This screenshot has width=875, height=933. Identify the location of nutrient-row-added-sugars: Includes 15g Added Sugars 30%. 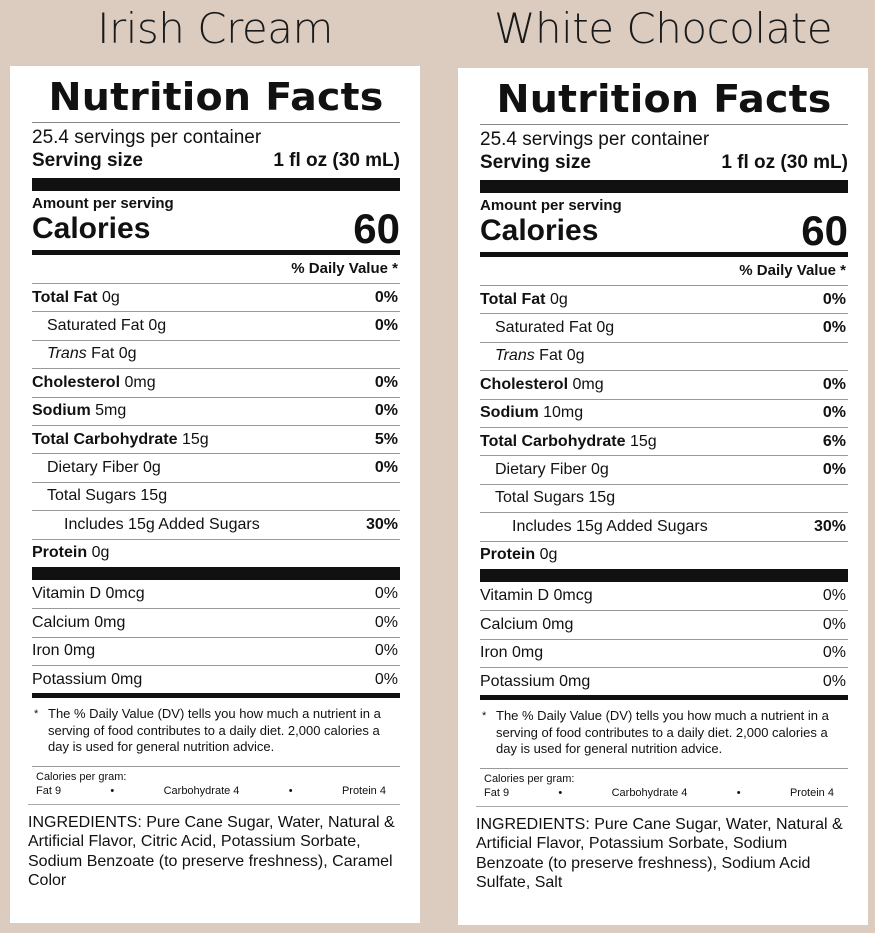
(216, 524).